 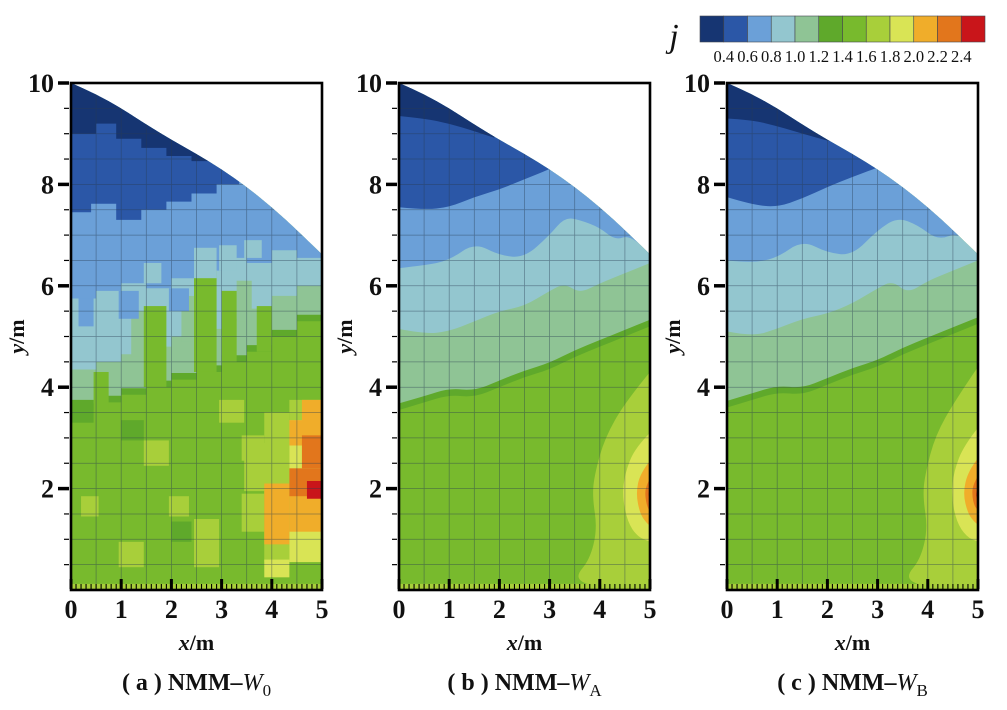 I want to click on legend-tick-label: 0.4, so click(x=723, y=56).